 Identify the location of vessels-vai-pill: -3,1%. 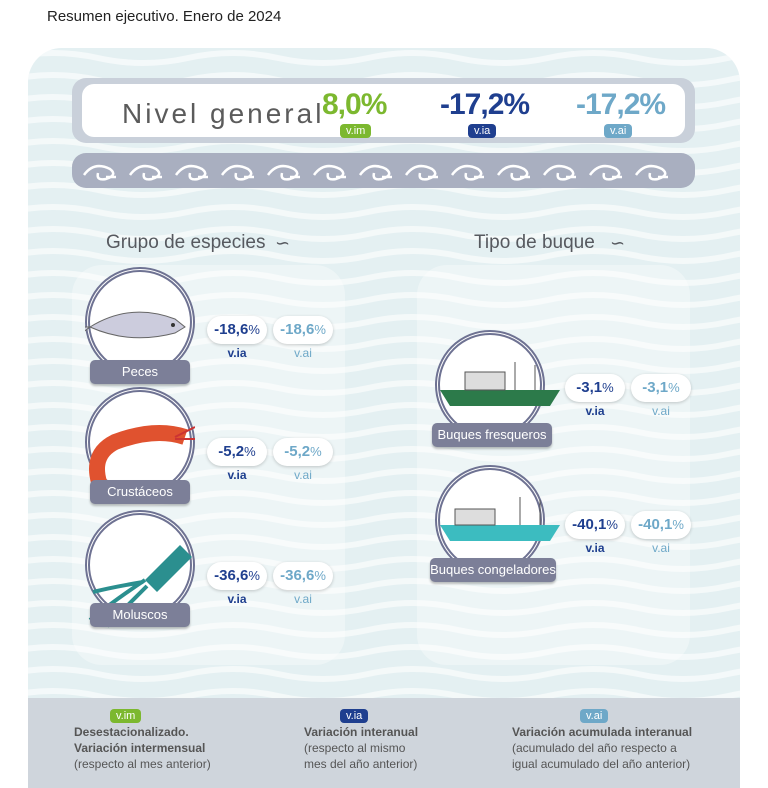
(661, 388).